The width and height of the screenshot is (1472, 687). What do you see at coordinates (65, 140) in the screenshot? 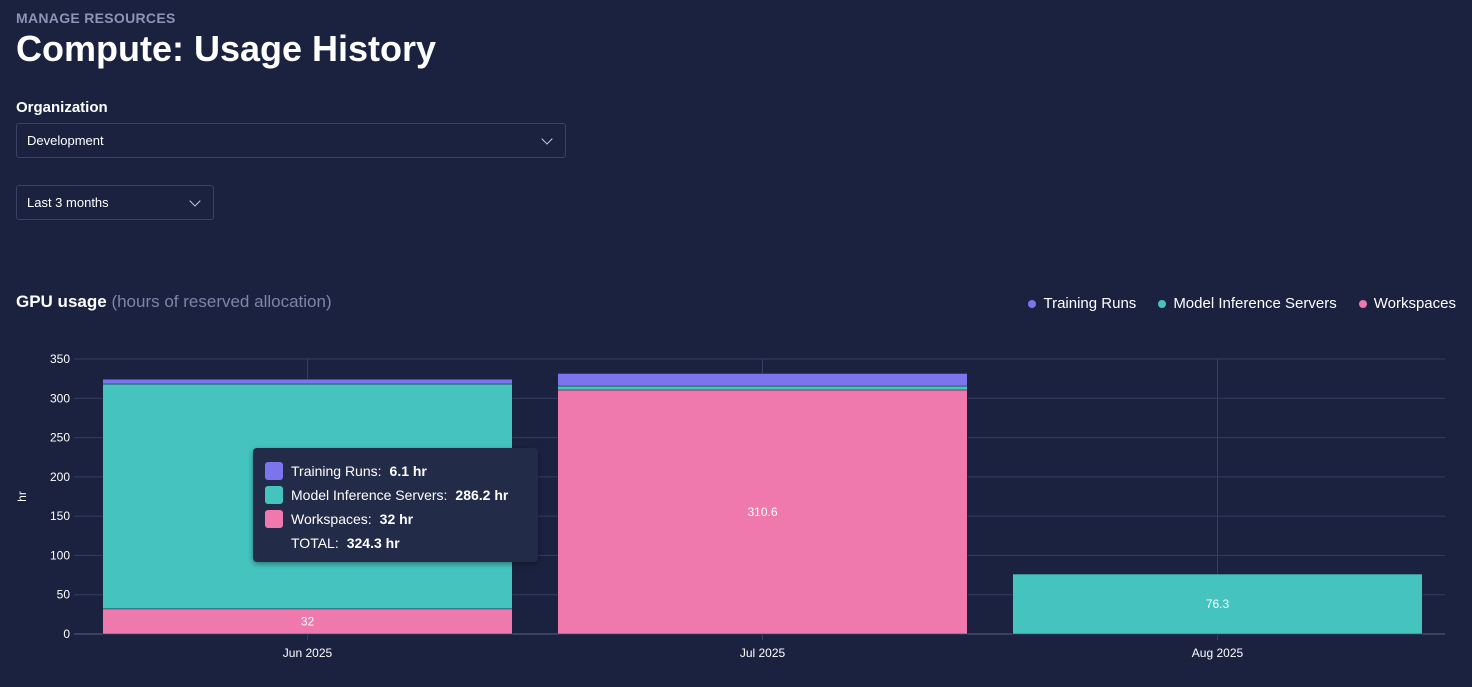
I see `organization-select-value: Development` at bounding box center [65, 140].